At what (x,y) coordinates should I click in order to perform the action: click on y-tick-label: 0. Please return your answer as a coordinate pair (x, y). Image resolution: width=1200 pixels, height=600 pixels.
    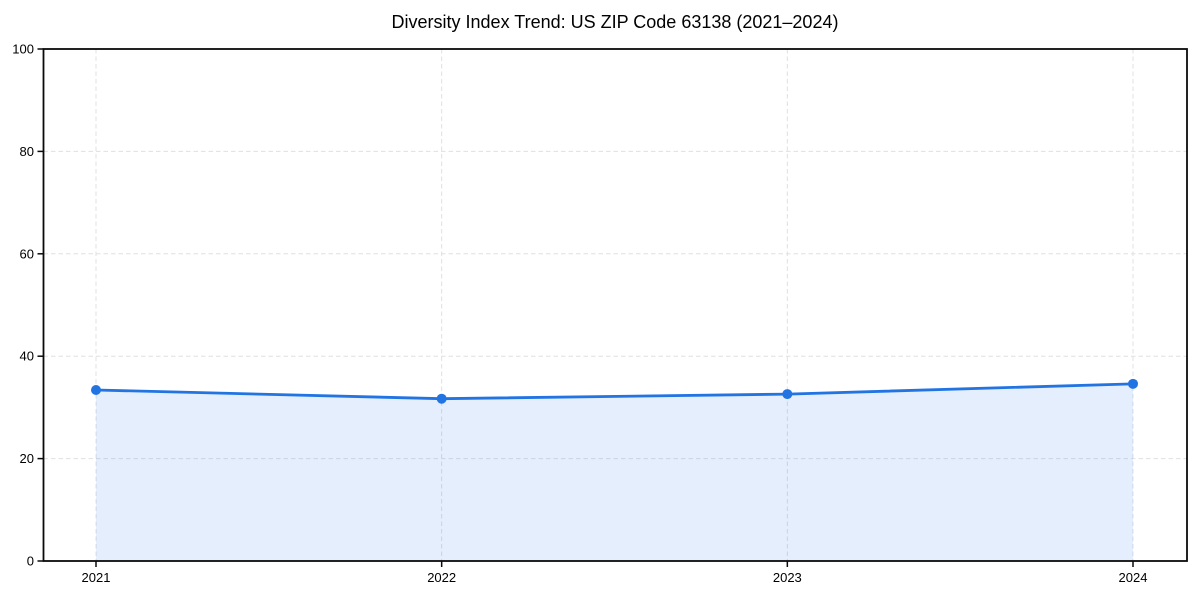
    Looking at the image, I should click on (30, 561).